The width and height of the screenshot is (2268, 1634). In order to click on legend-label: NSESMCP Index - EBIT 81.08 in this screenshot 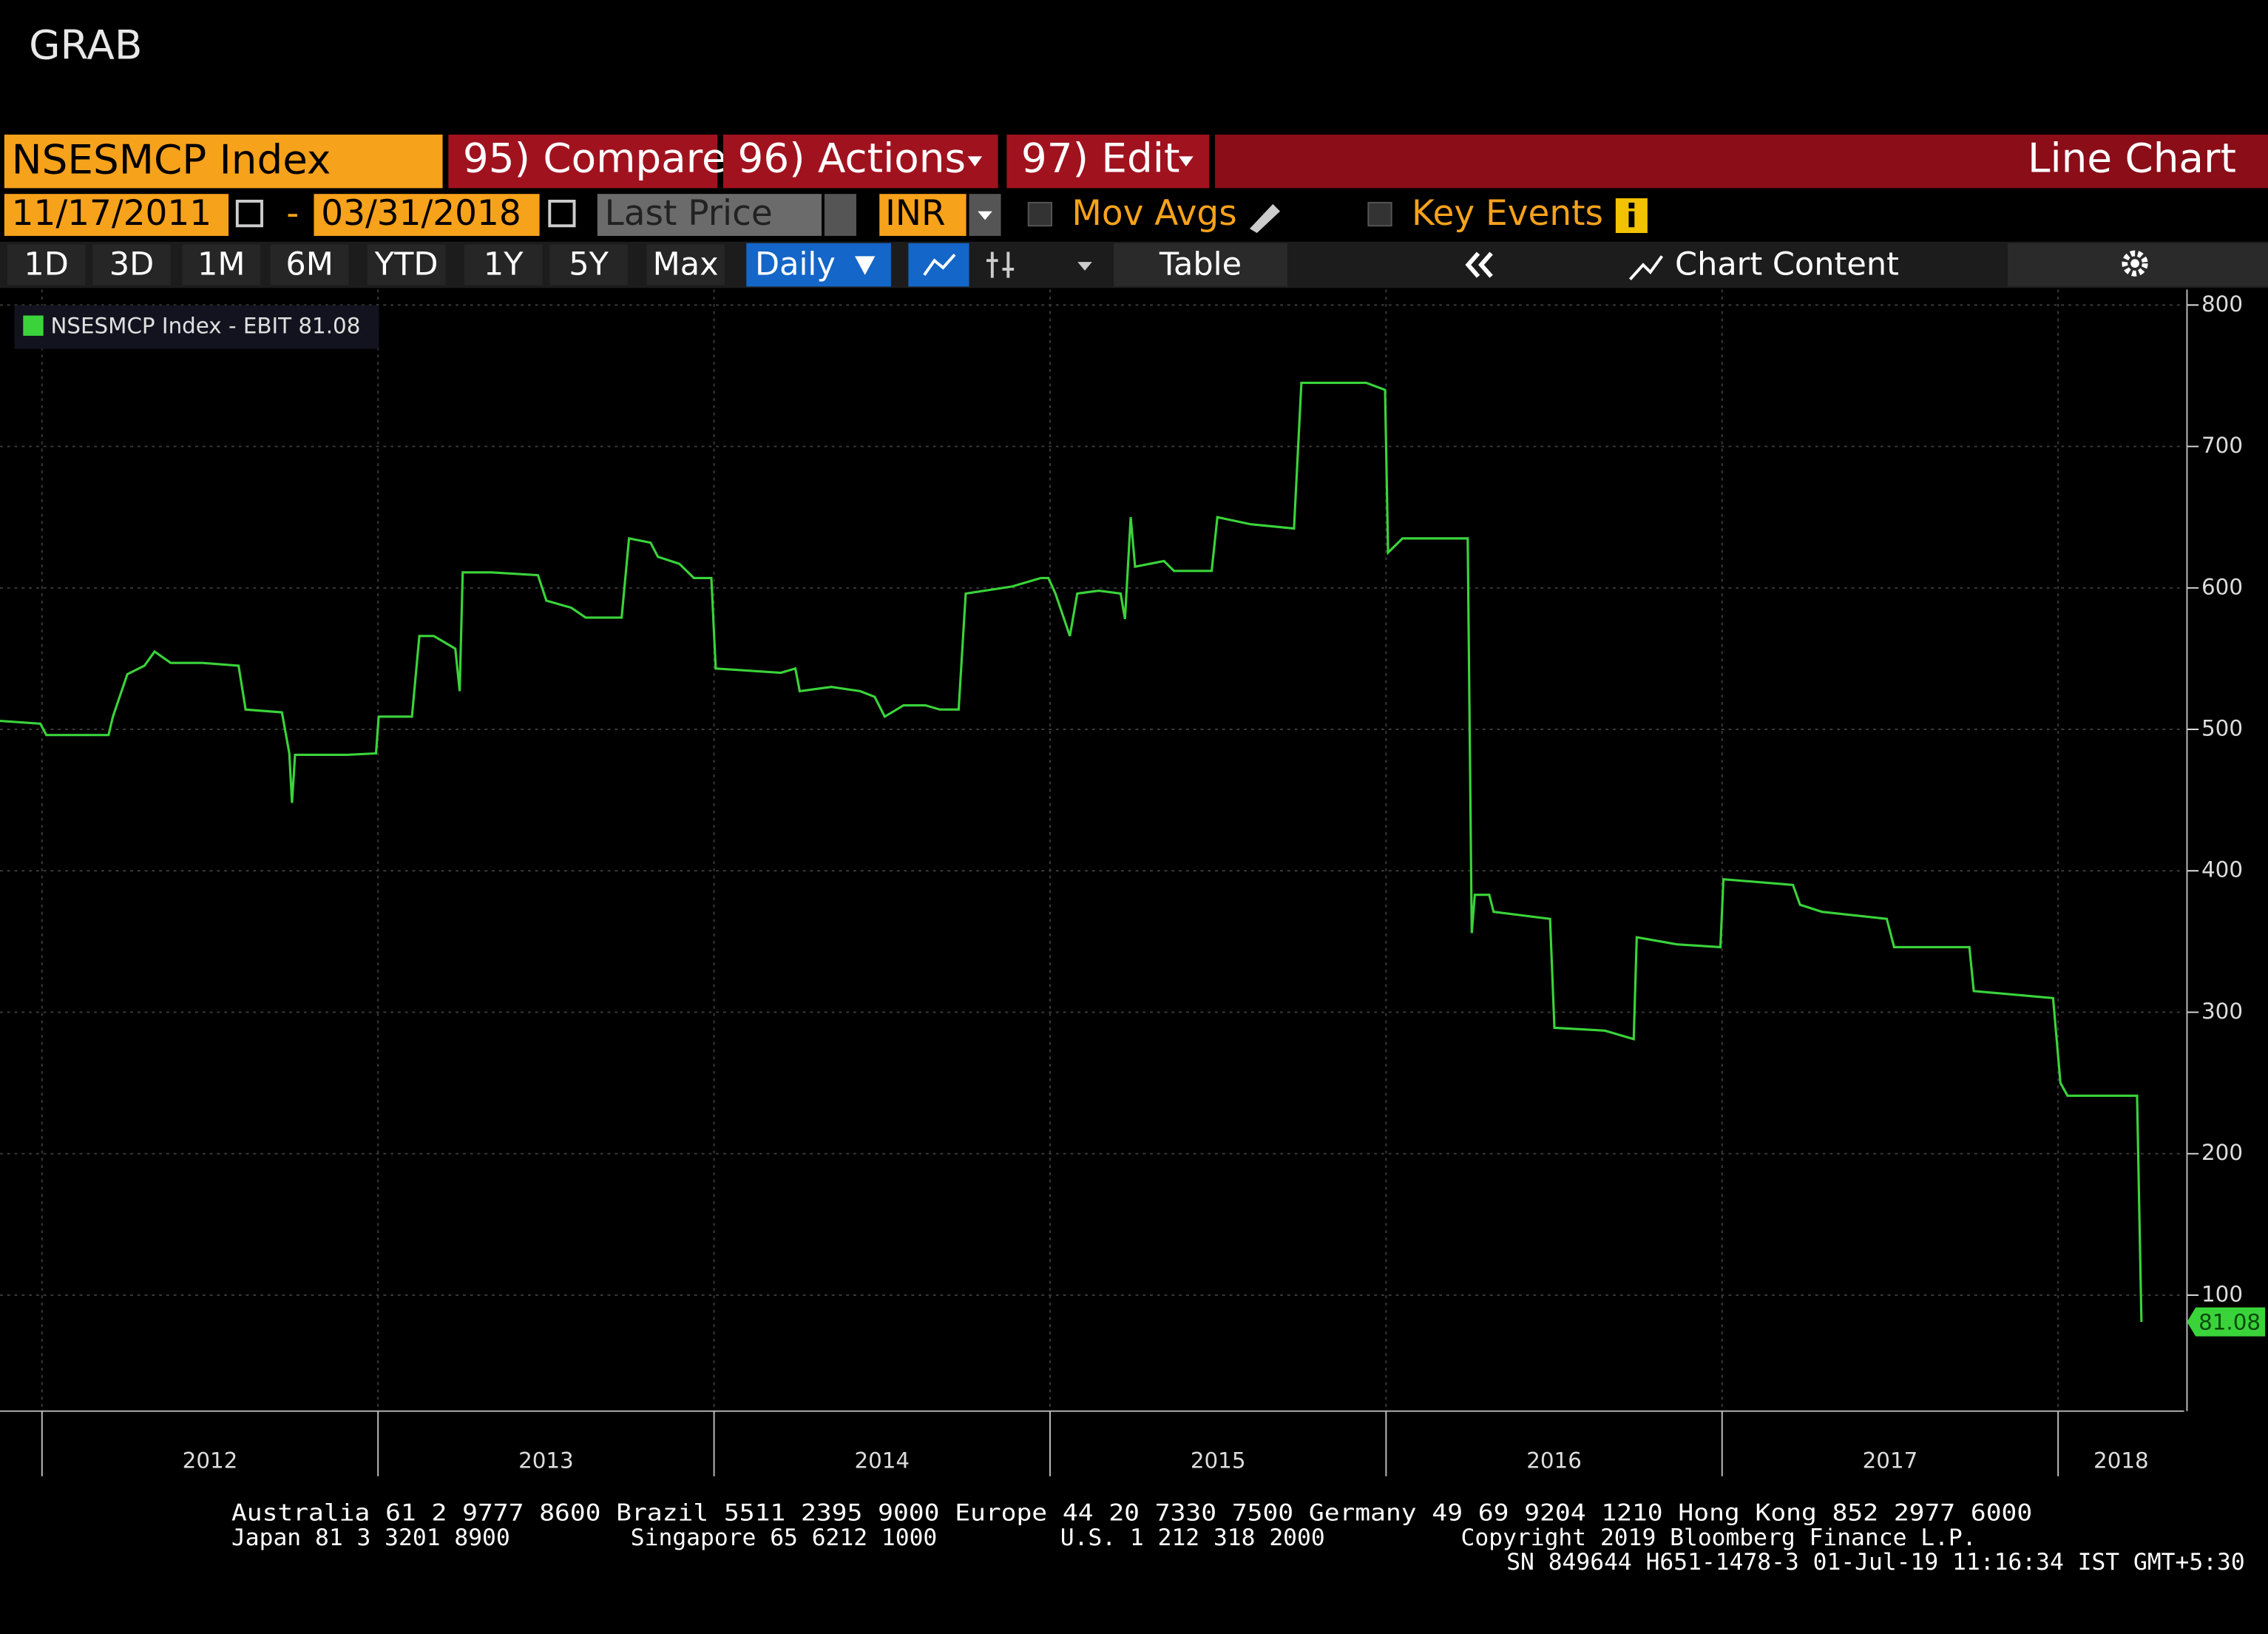, I will do `click(205, 327)`.